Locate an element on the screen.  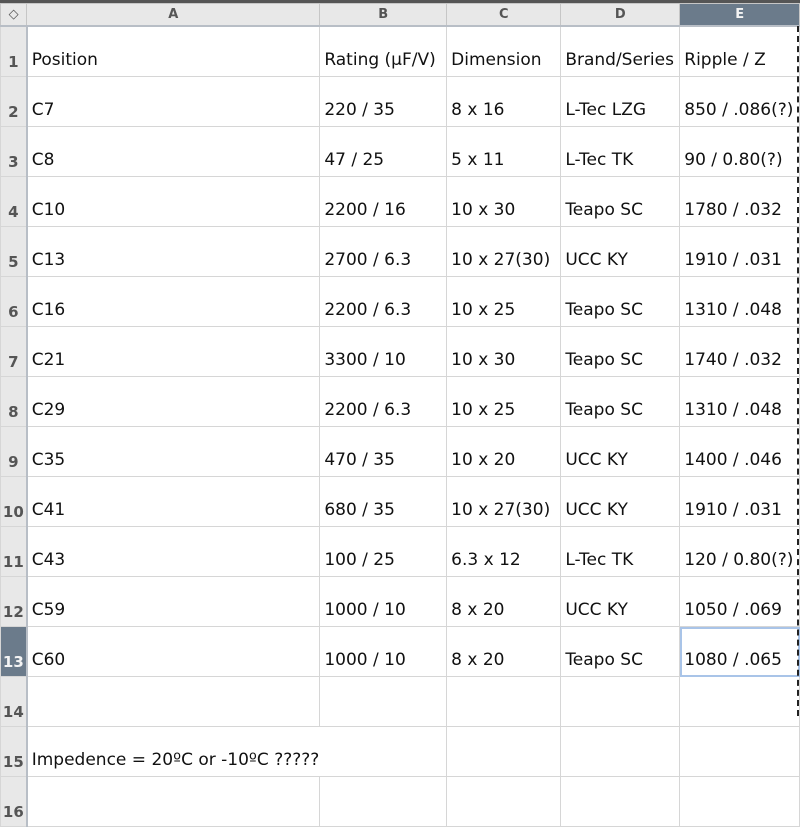
column-header-d: D is located at coordinates (620, 15).